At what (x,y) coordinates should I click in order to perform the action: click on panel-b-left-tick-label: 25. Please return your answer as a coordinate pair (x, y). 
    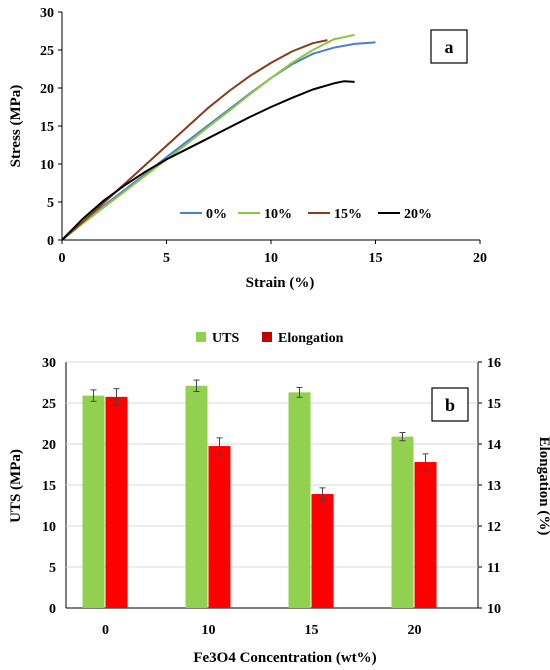
    Looking at the image, I should click on (49, 404).